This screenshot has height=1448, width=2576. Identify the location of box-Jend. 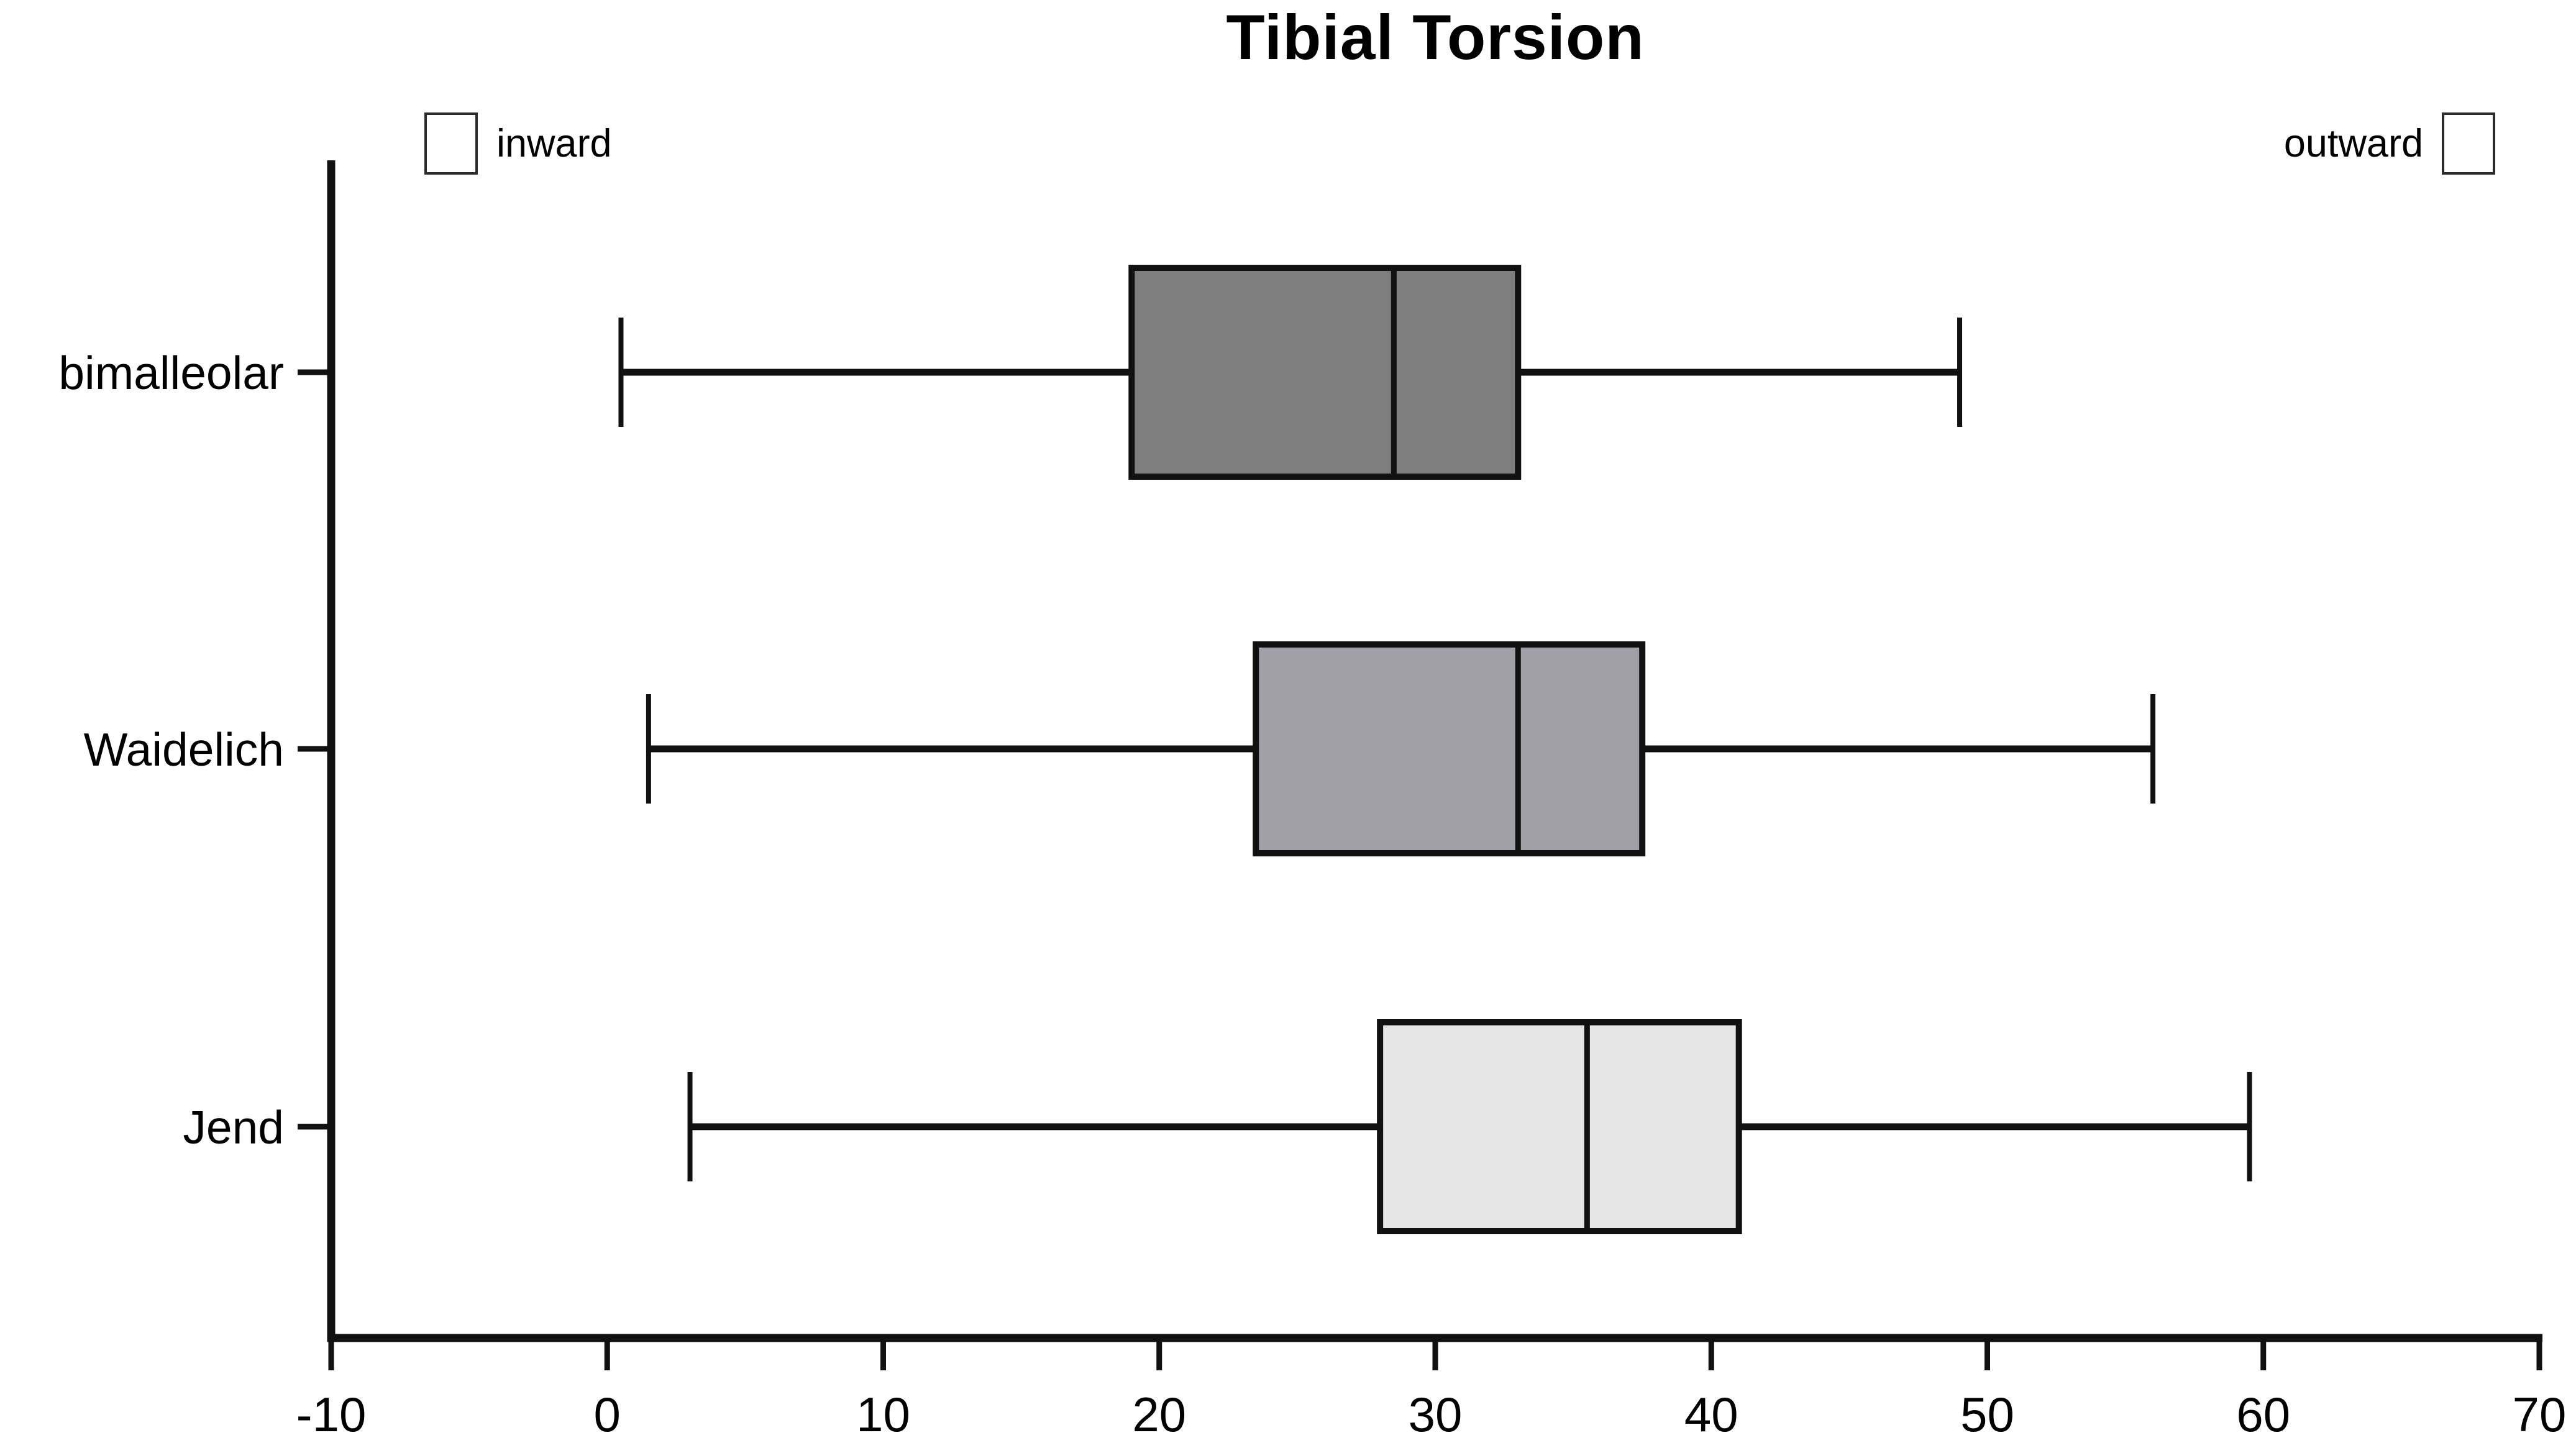
(1559, 1126).